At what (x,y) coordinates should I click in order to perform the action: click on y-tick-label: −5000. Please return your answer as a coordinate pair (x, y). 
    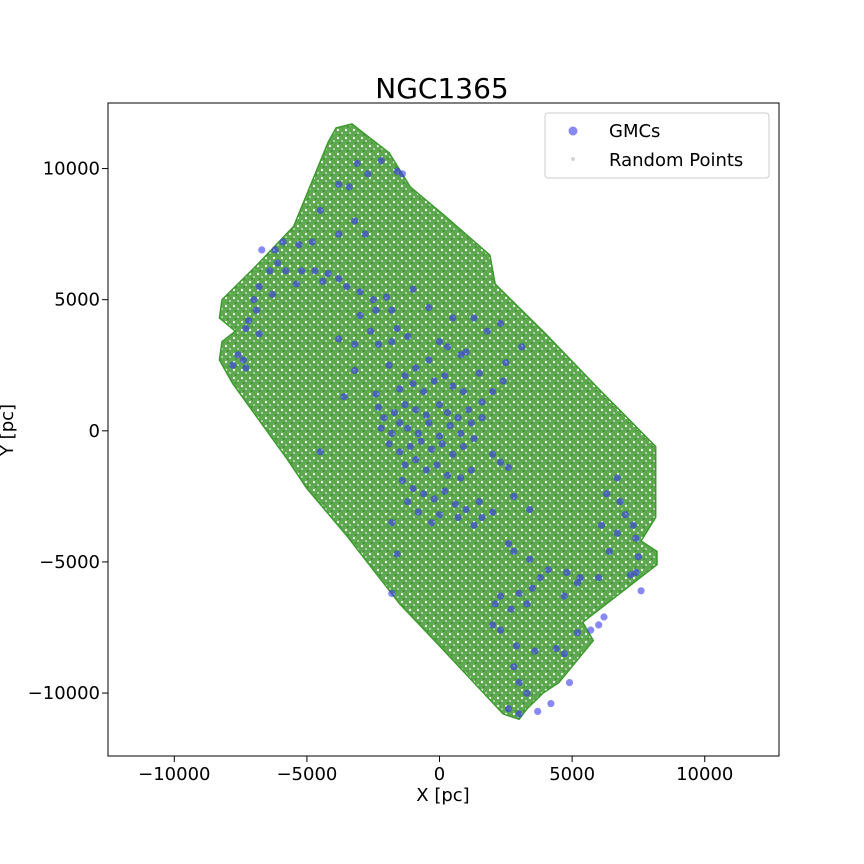
    Looking at the image, I should click on (69, 562).